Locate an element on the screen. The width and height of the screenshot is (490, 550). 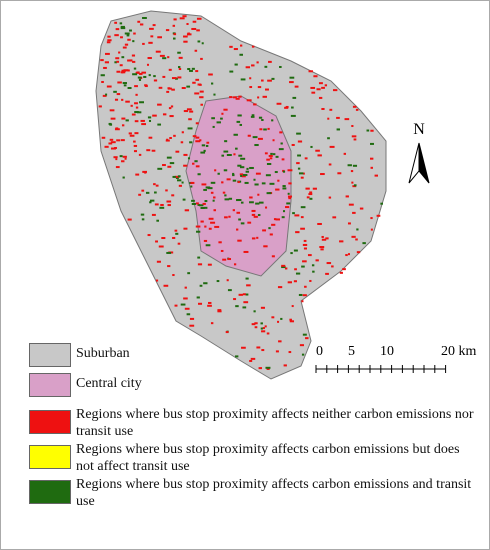
north-arrow-left is located at coordinates (414, 163).